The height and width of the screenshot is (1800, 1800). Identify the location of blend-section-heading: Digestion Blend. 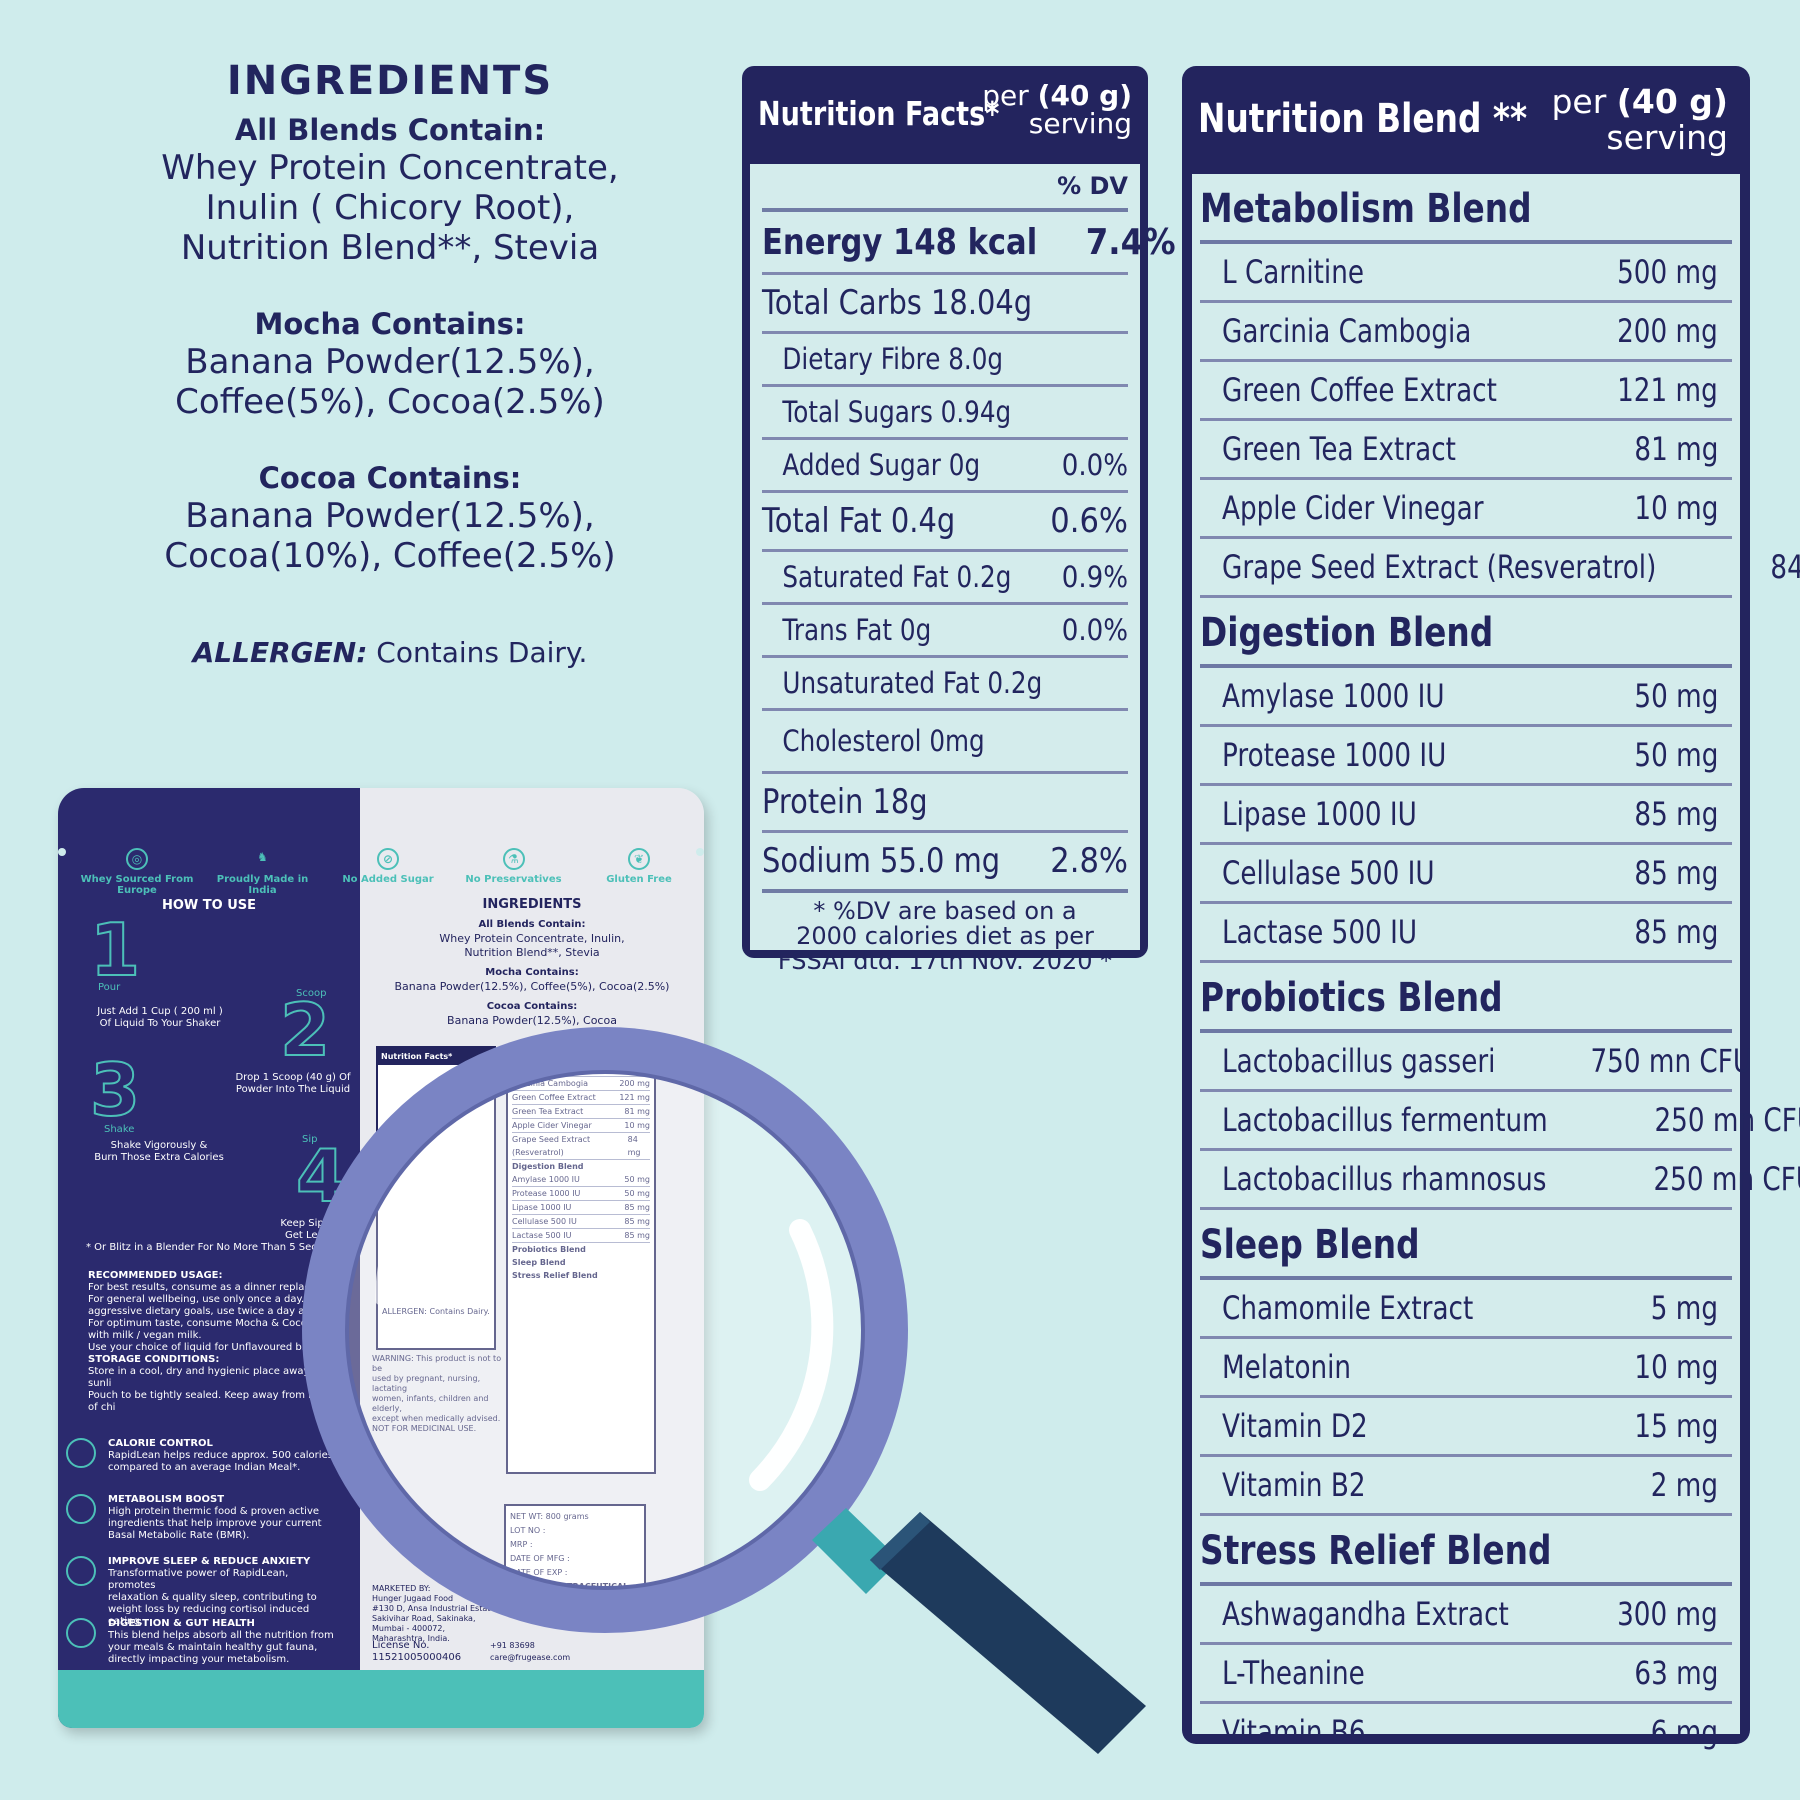
(1466, 633).